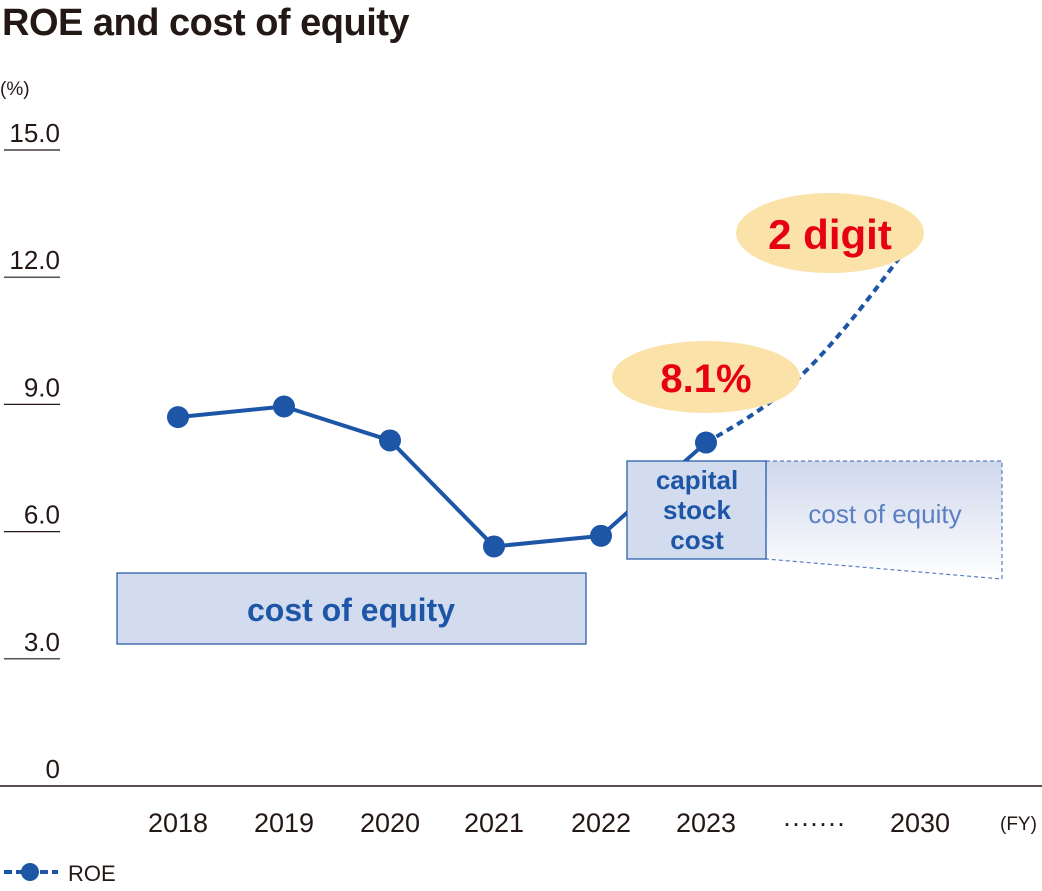  I want to click on capital-stock-cost-box: capital stock cost, so click(696, 510).